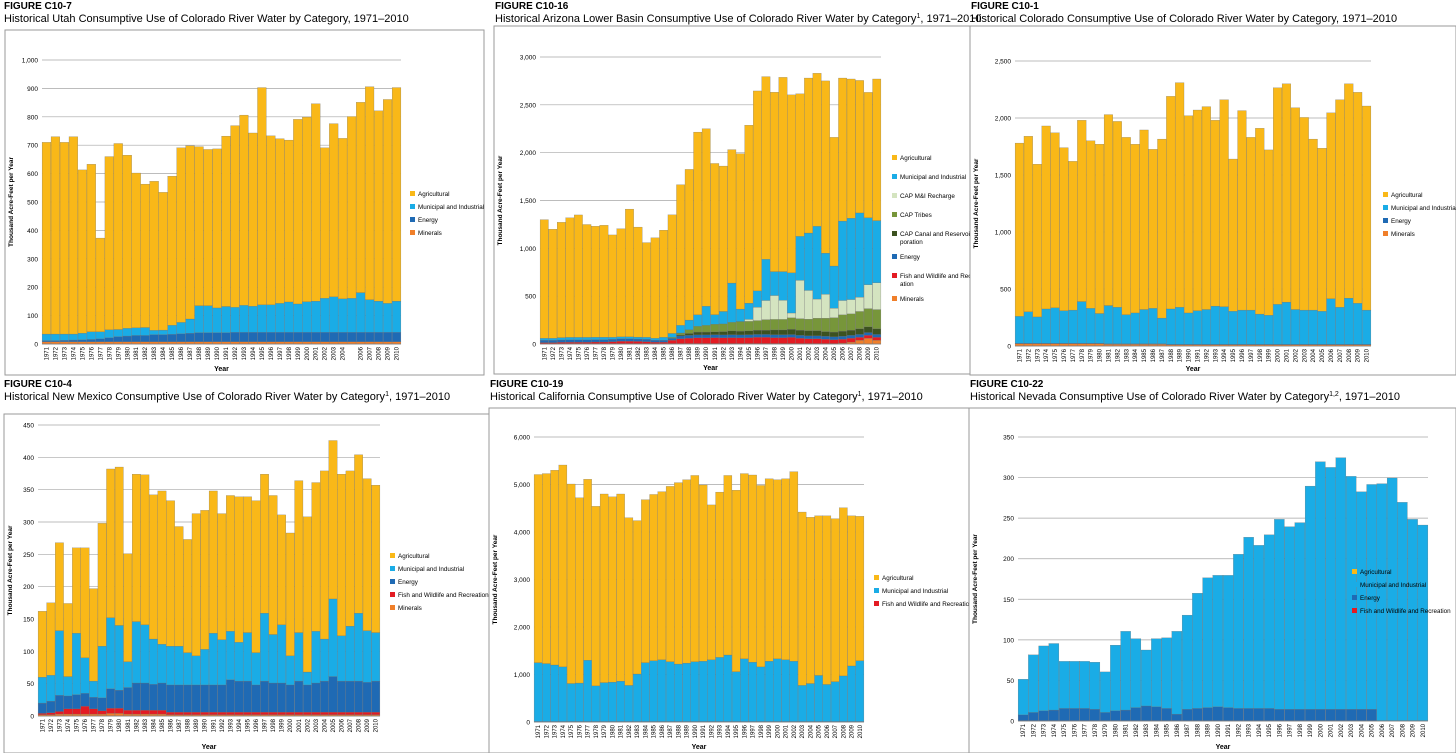 The height and width of the screenshot is (753, 1456). What do you see at coordinates (410, 608) in the screenshot?
I see `legend-label: Minerals` at bounding box center [410, 608].